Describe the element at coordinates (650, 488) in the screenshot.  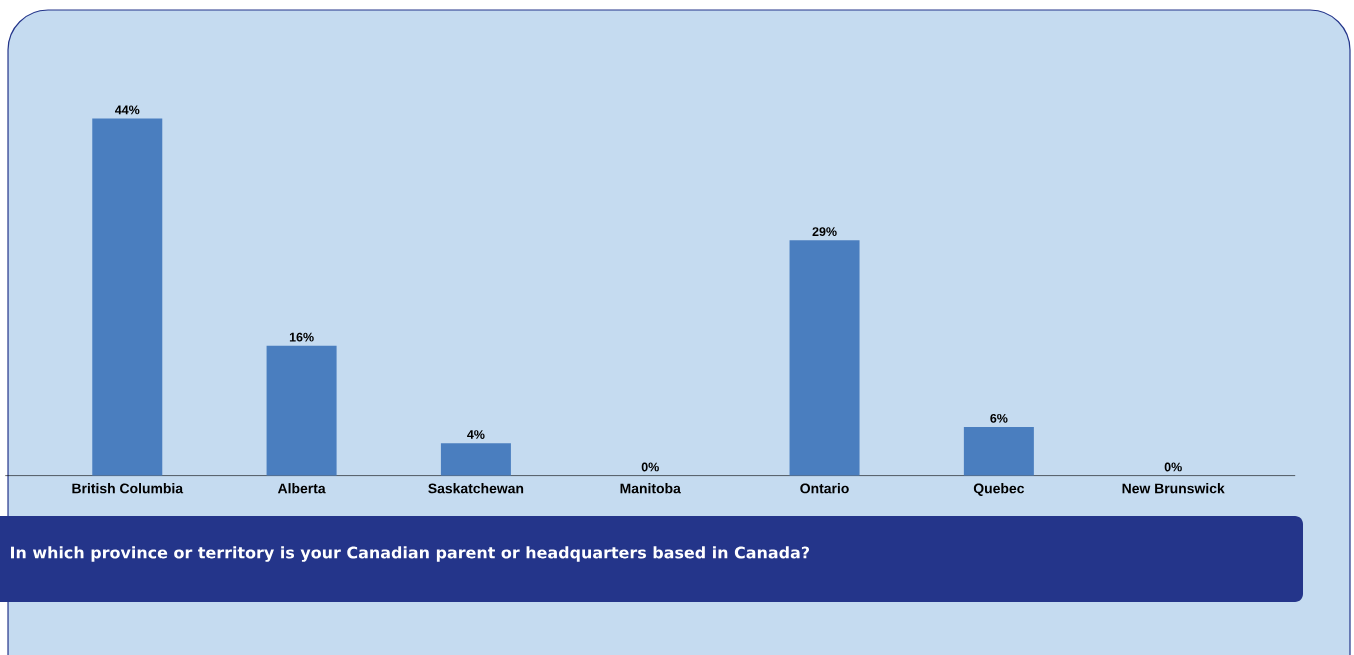
I see `x-tick-label: Manitoba` at that location.